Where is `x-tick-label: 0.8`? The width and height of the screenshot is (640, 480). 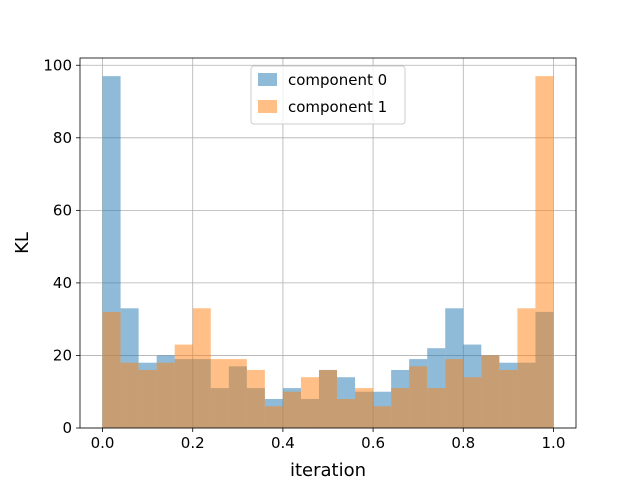 x-tick-label: 0.8 is located at coordinates (463, 443).